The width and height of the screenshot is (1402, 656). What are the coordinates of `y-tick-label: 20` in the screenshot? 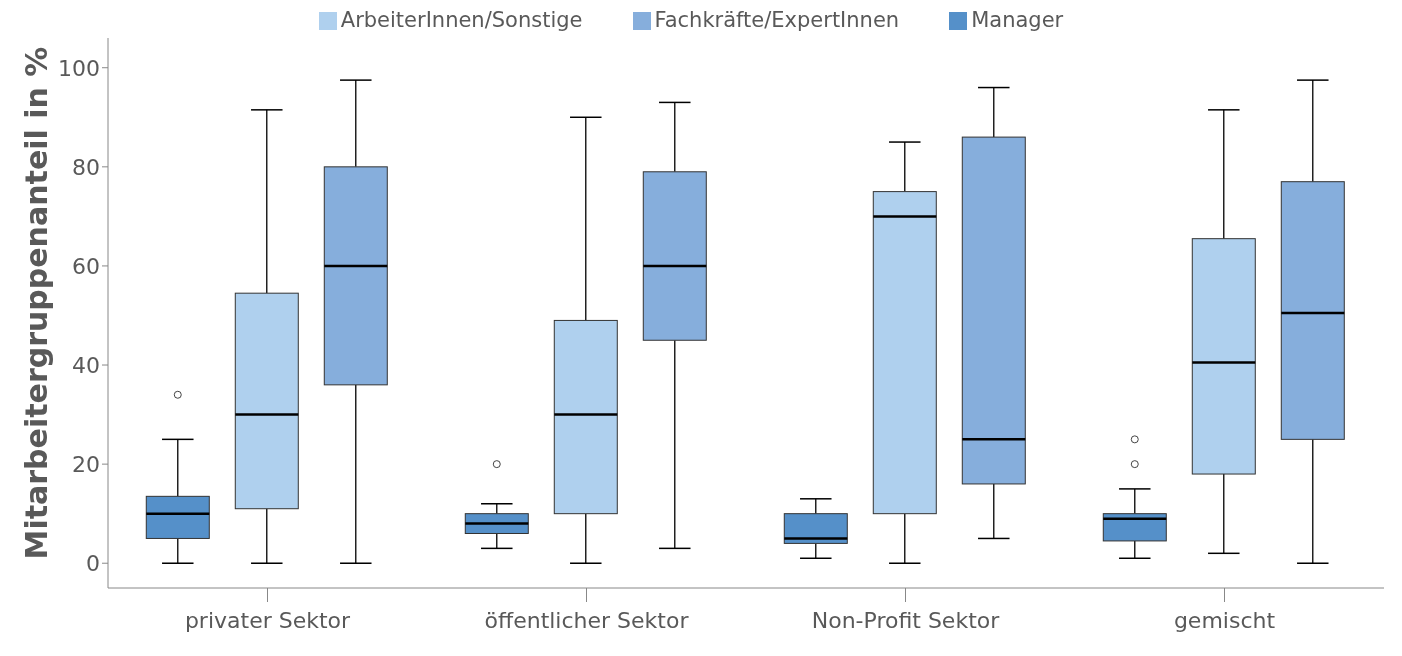 It's located at (86, 464).